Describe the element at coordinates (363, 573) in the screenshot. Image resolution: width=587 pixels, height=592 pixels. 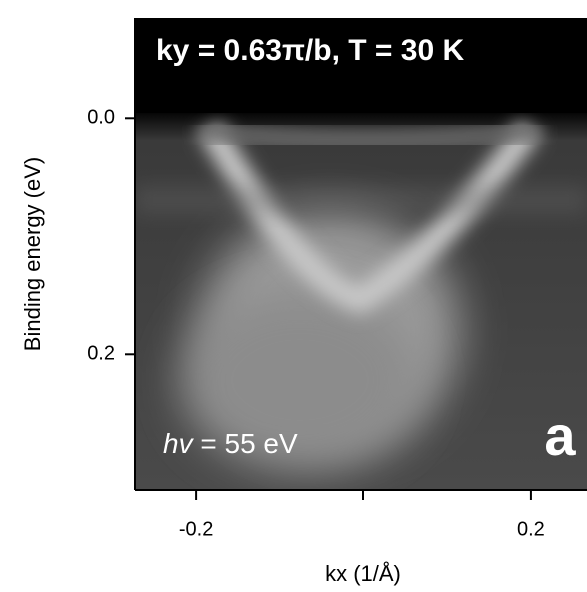
I see `x-axis-label: kx (1/Å)` at that location.